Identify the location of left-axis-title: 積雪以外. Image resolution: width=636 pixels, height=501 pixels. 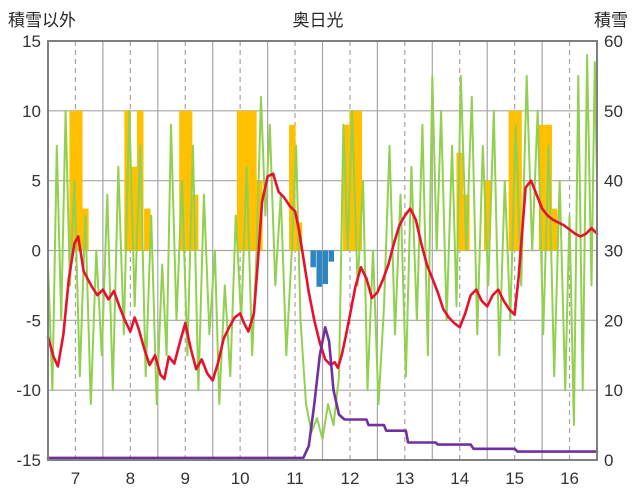
(42, 20).